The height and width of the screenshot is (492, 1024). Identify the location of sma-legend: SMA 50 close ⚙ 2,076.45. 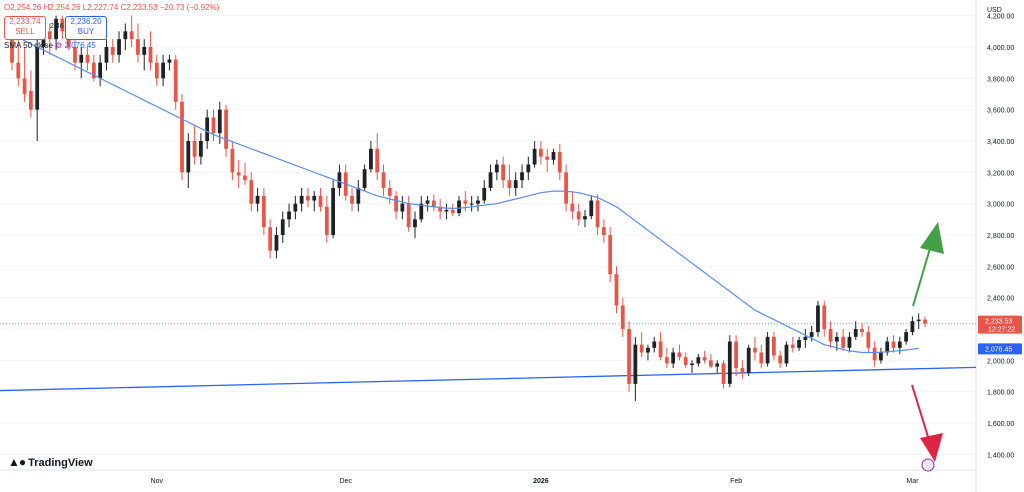
(50, 45).